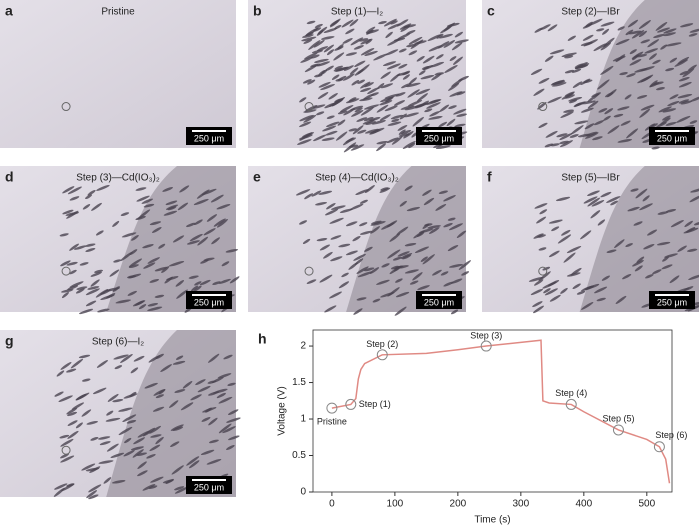 The image size is (699, 529). What do you see at coordinates (590, 178) in the screenshot?
I see `panel-label: Step (5)—IBr` at bounding box center [590, 178].